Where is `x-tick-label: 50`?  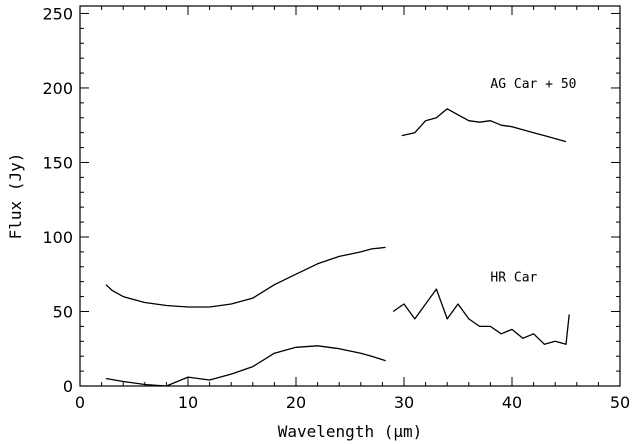 x-tick-label: 50 is located at coordinates (620, 402).